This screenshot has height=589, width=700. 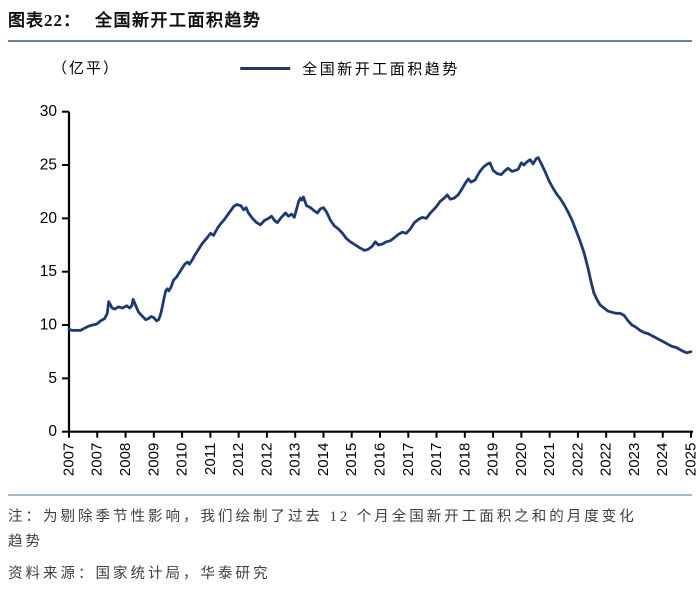 I want to click on y-tick-label: 15, so click(x=48, y=271).